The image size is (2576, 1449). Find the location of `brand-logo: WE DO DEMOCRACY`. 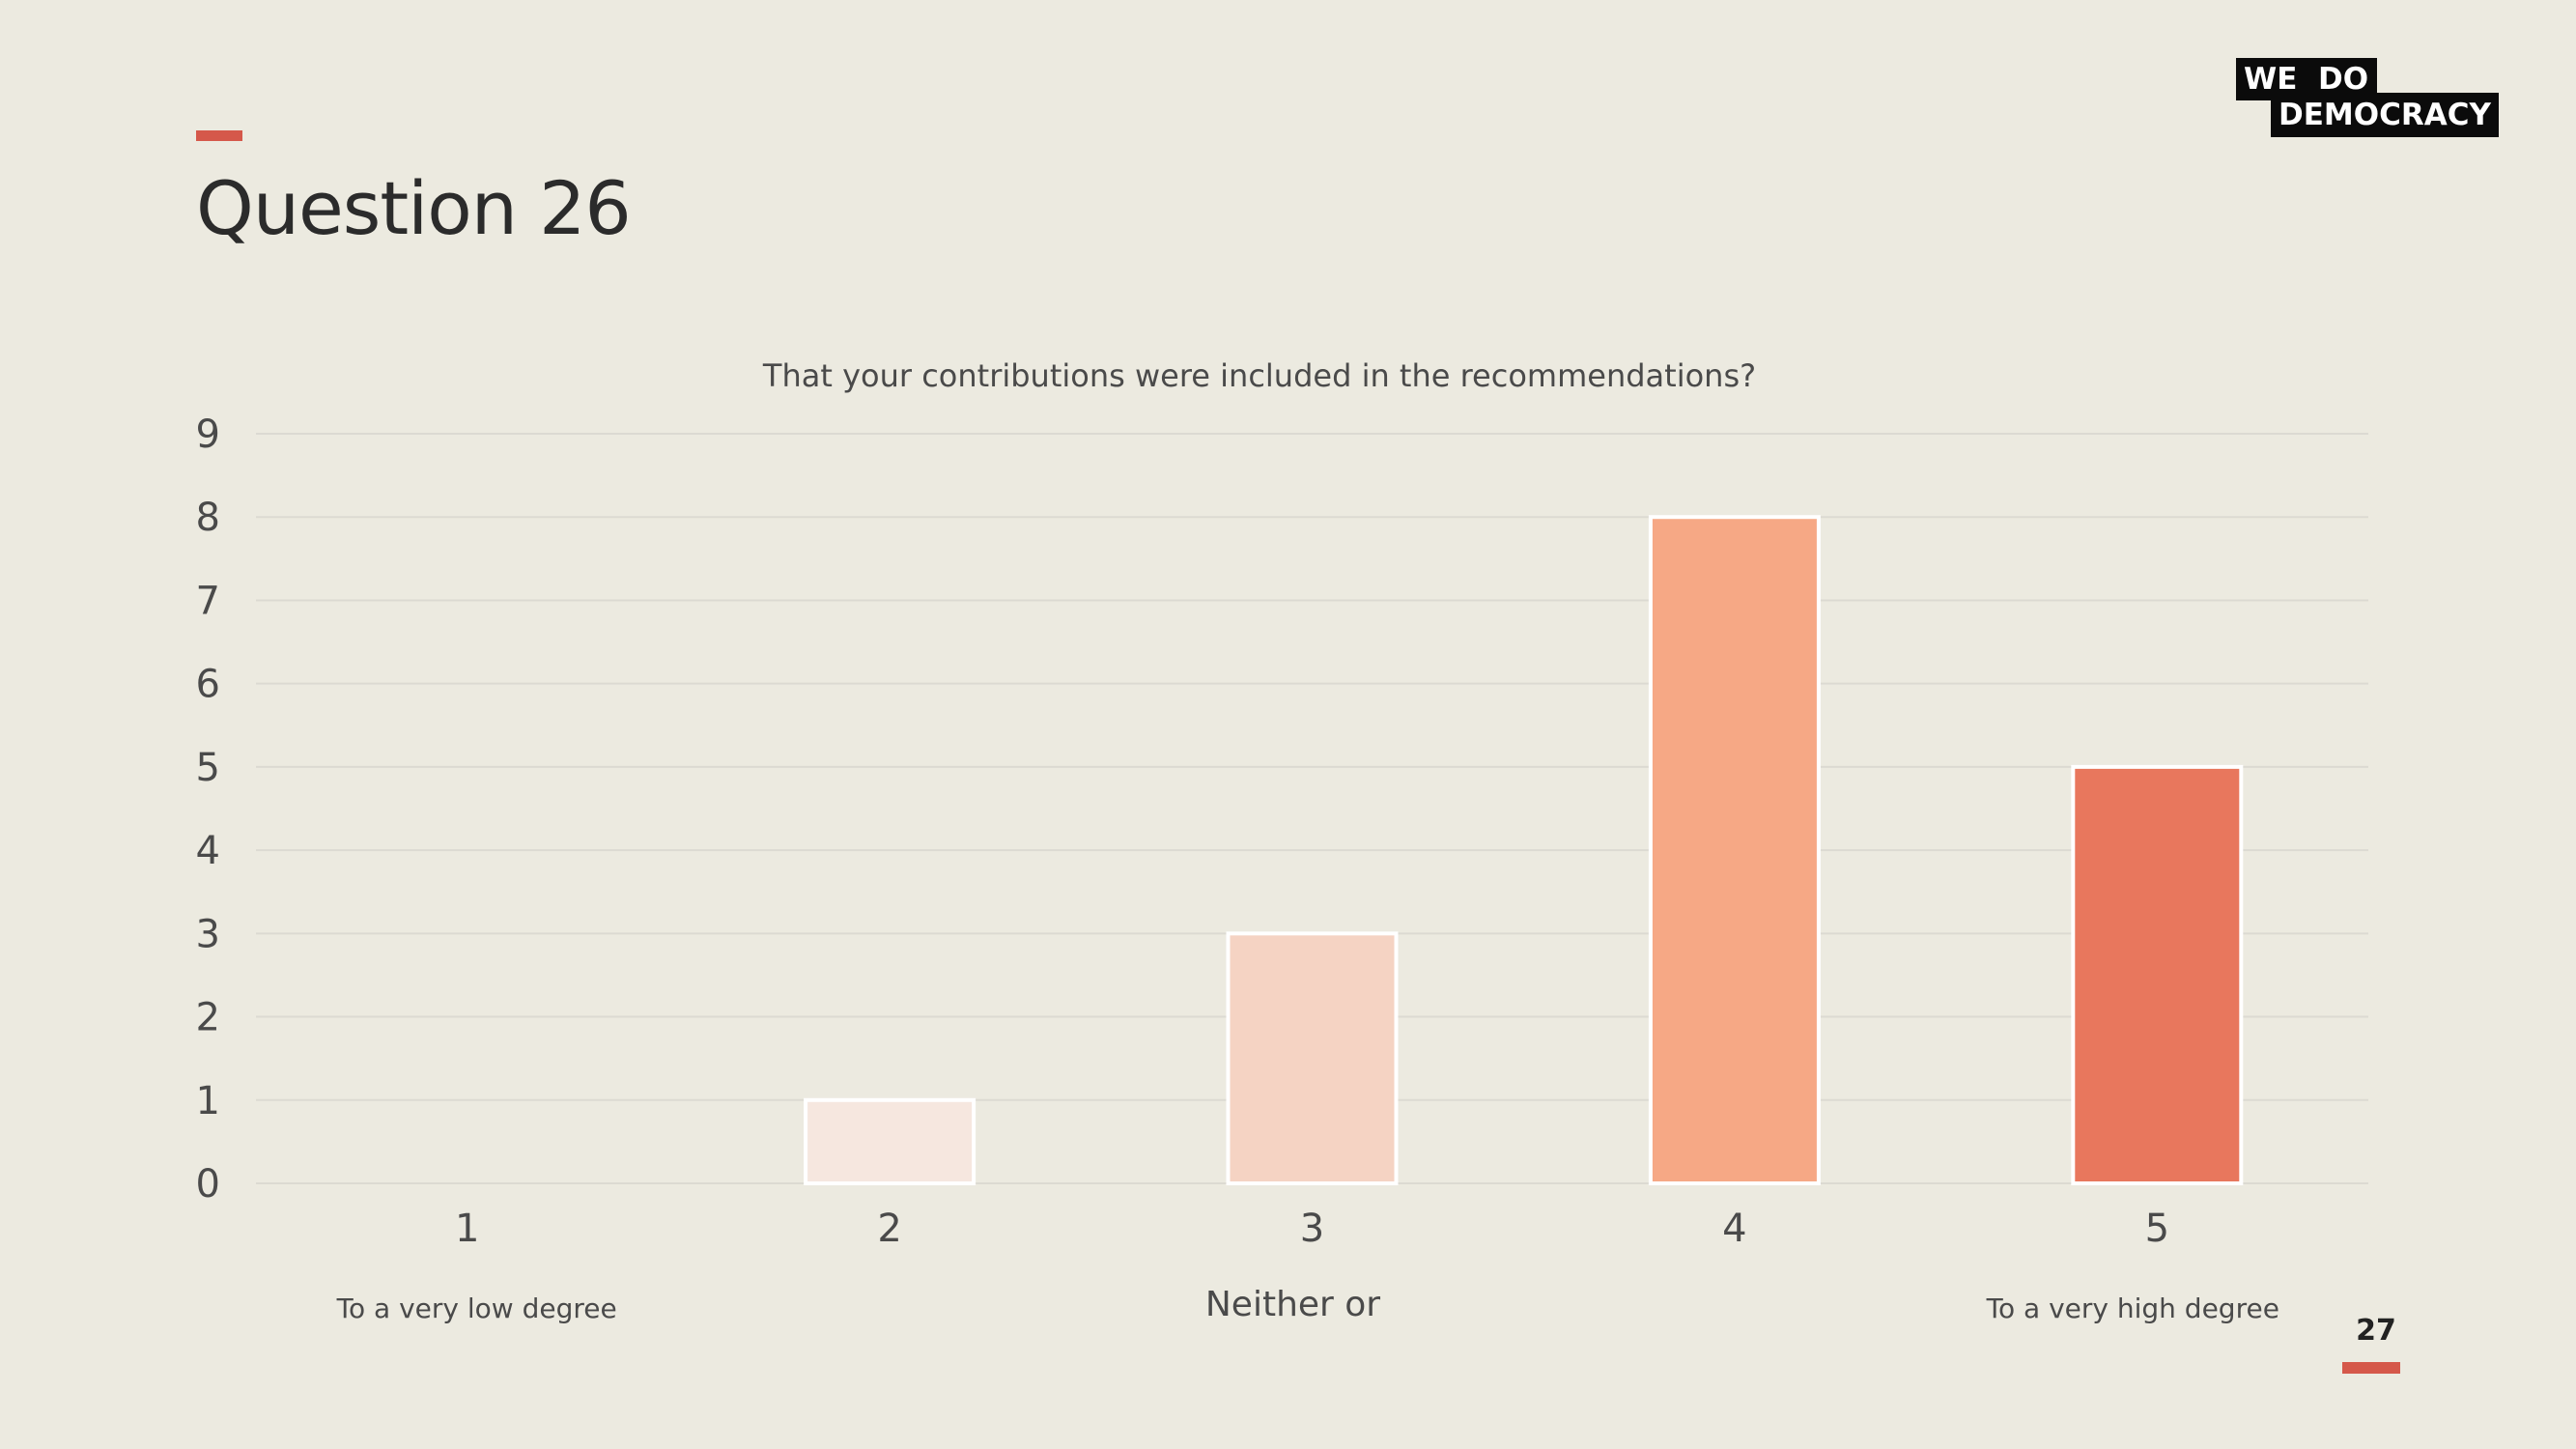

brand-logo: WE DO DEMOCRACY is located at coordinates (2367, 97).